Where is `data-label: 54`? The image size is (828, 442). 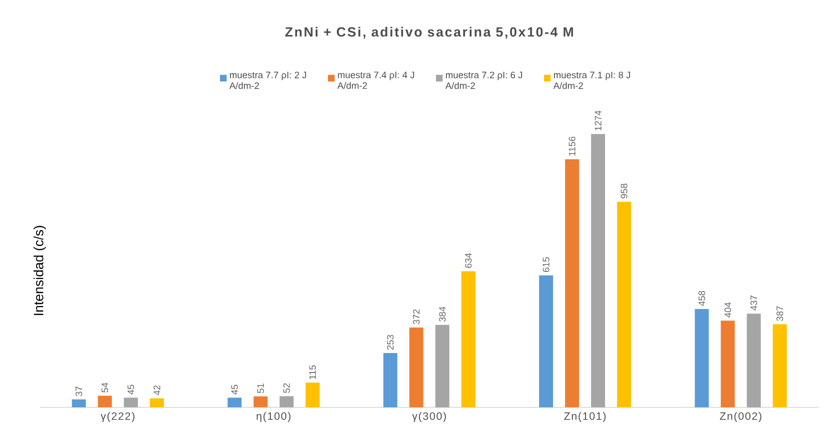
data-label: 54 is located at coordinates (105, 387).